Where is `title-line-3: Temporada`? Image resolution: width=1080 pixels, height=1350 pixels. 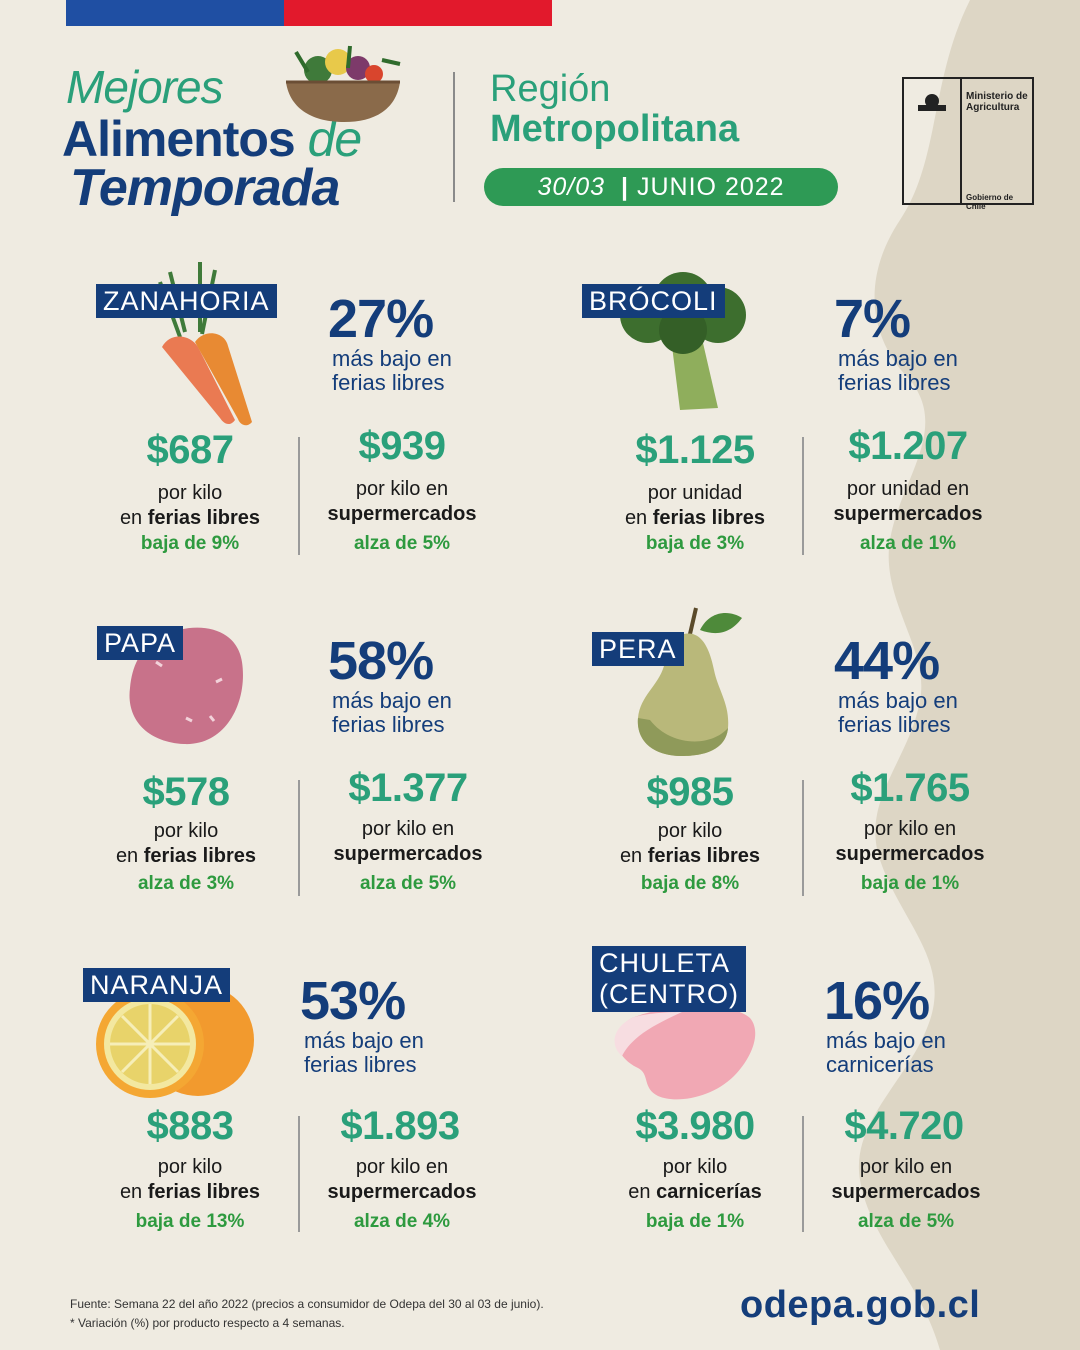 title-line-3: Temporada is located at coordinates (205, 188).